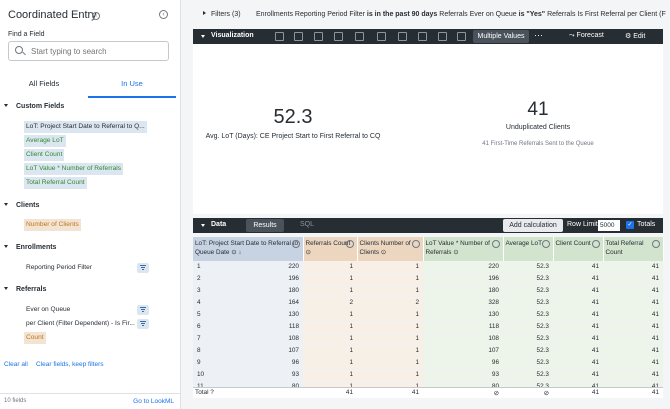 This screenshot has height=409, width=670. Describe the element at coordinates (98, 51) in the screenshot. I see `field-search-input` at that location.